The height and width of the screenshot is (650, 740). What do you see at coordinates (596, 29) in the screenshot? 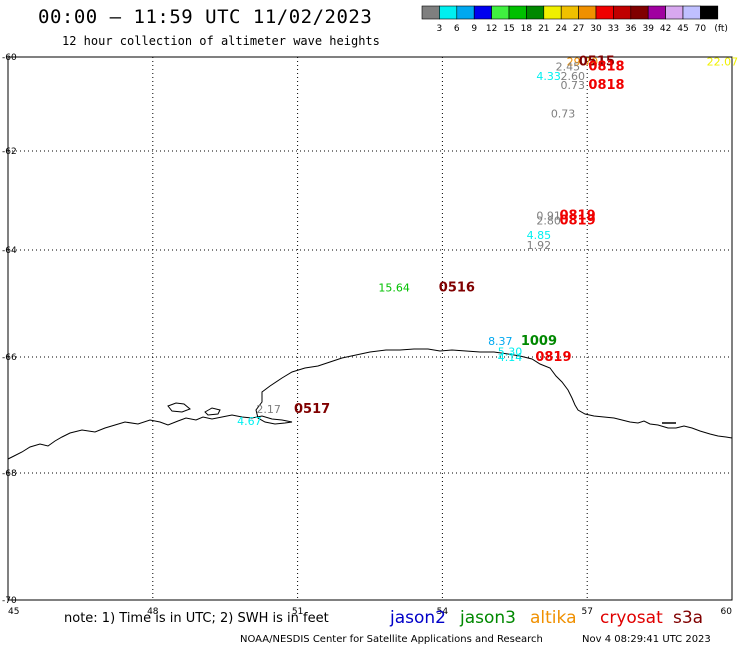
I see `scale-label: 30` at bounding box center [596, 29].